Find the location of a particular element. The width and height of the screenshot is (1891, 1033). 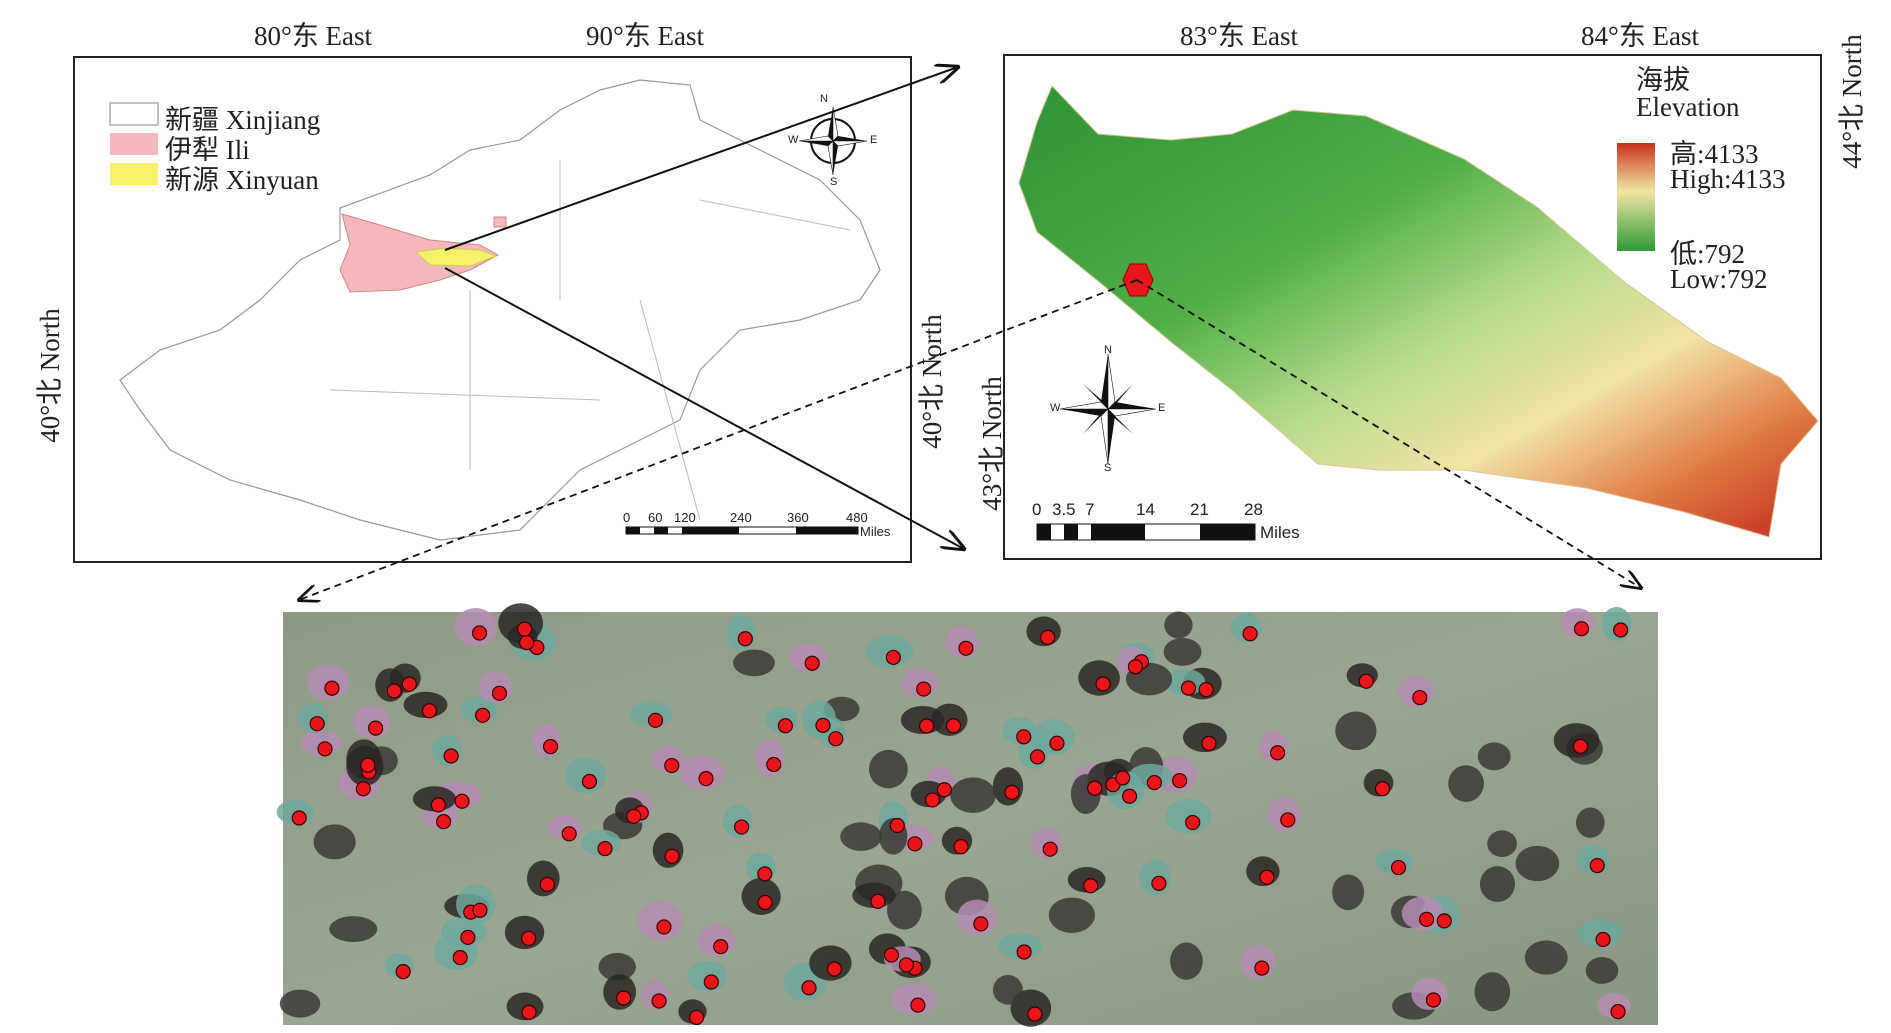

compass-rose-icon-right is located at coordinates (1108, 409).